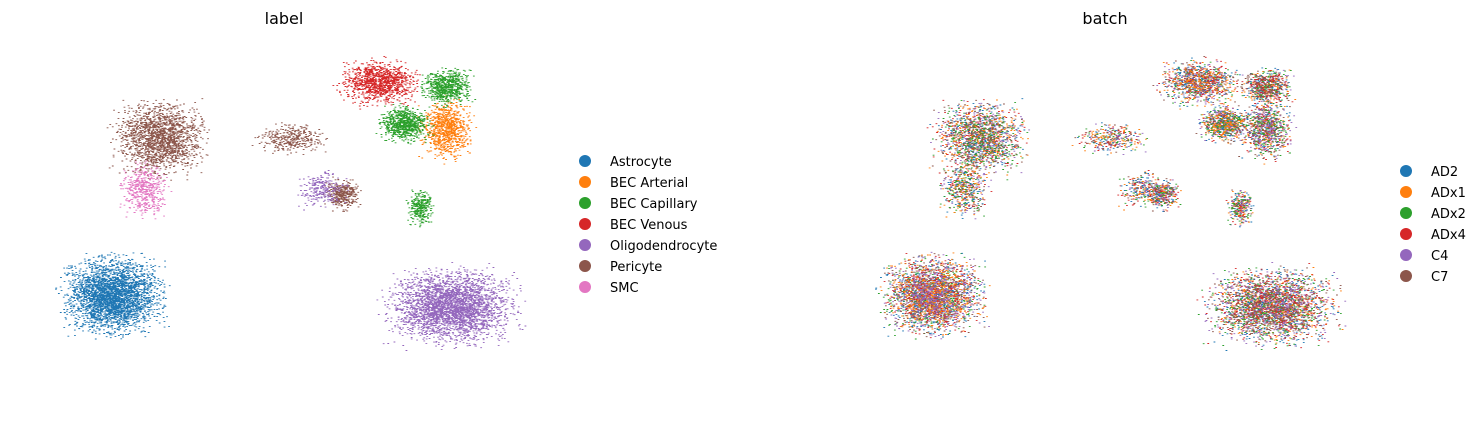 This screenshot has width=1484, height=426. What do you see at coordinates (1433, 225) in the screenshot?
I see `legend-batch: AD2 ADx1 ADx2 ADx4 C4 C7` at bounding box center [1433, 225].